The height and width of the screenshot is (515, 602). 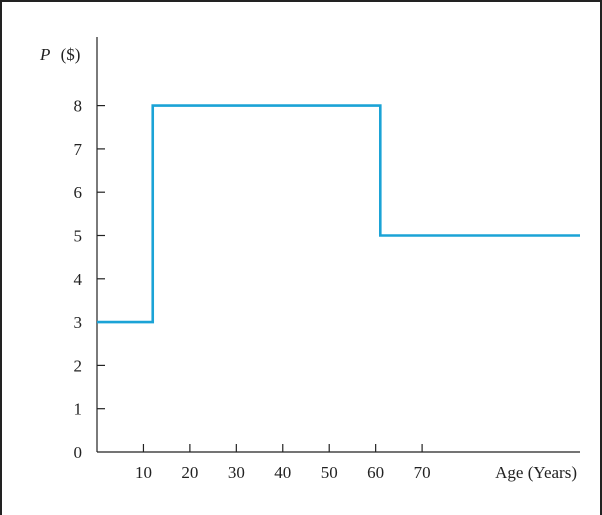 What do you see at coordinates (329, 472) in the screenshot?
I see `x-tick-label: 50` at bounding box center [329, 472].